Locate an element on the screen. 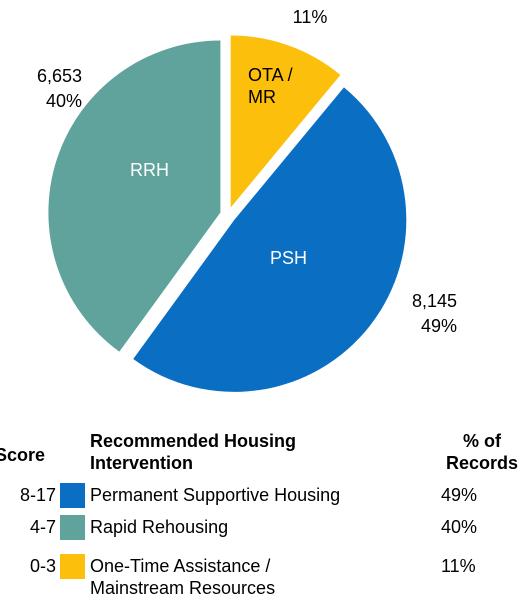  slice-percent: 11% is located at coordinates (310, 17).